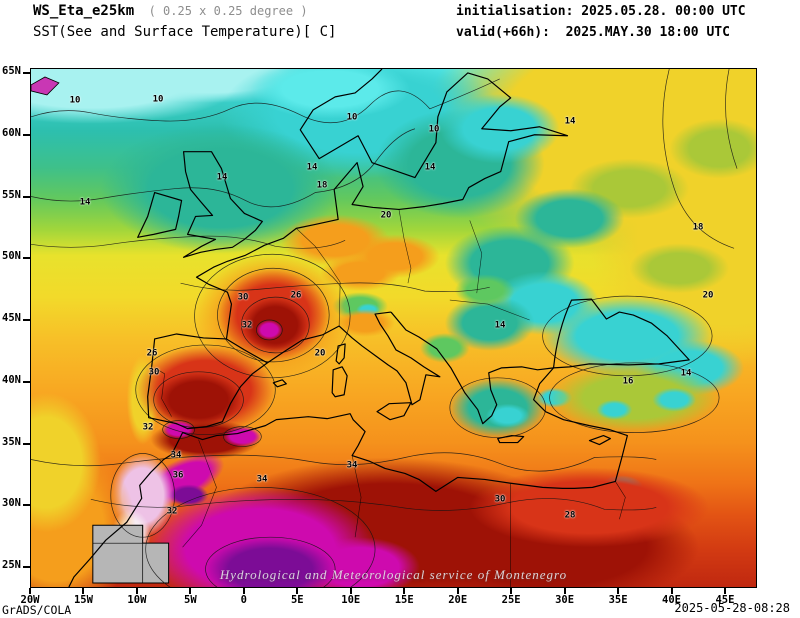  What do you see at coordinates (11, 132) in the screenshot?
I see `lat-tick-label: 60N` at bounding box center [11, 132].